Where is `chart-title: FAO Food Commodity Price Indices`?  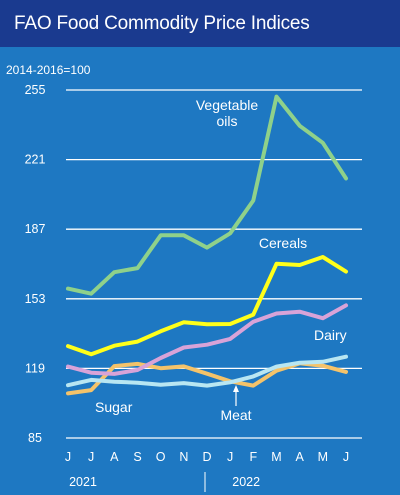
chart-title: FAO Food Commodity Price Indices is located at coordinates (200, 23).